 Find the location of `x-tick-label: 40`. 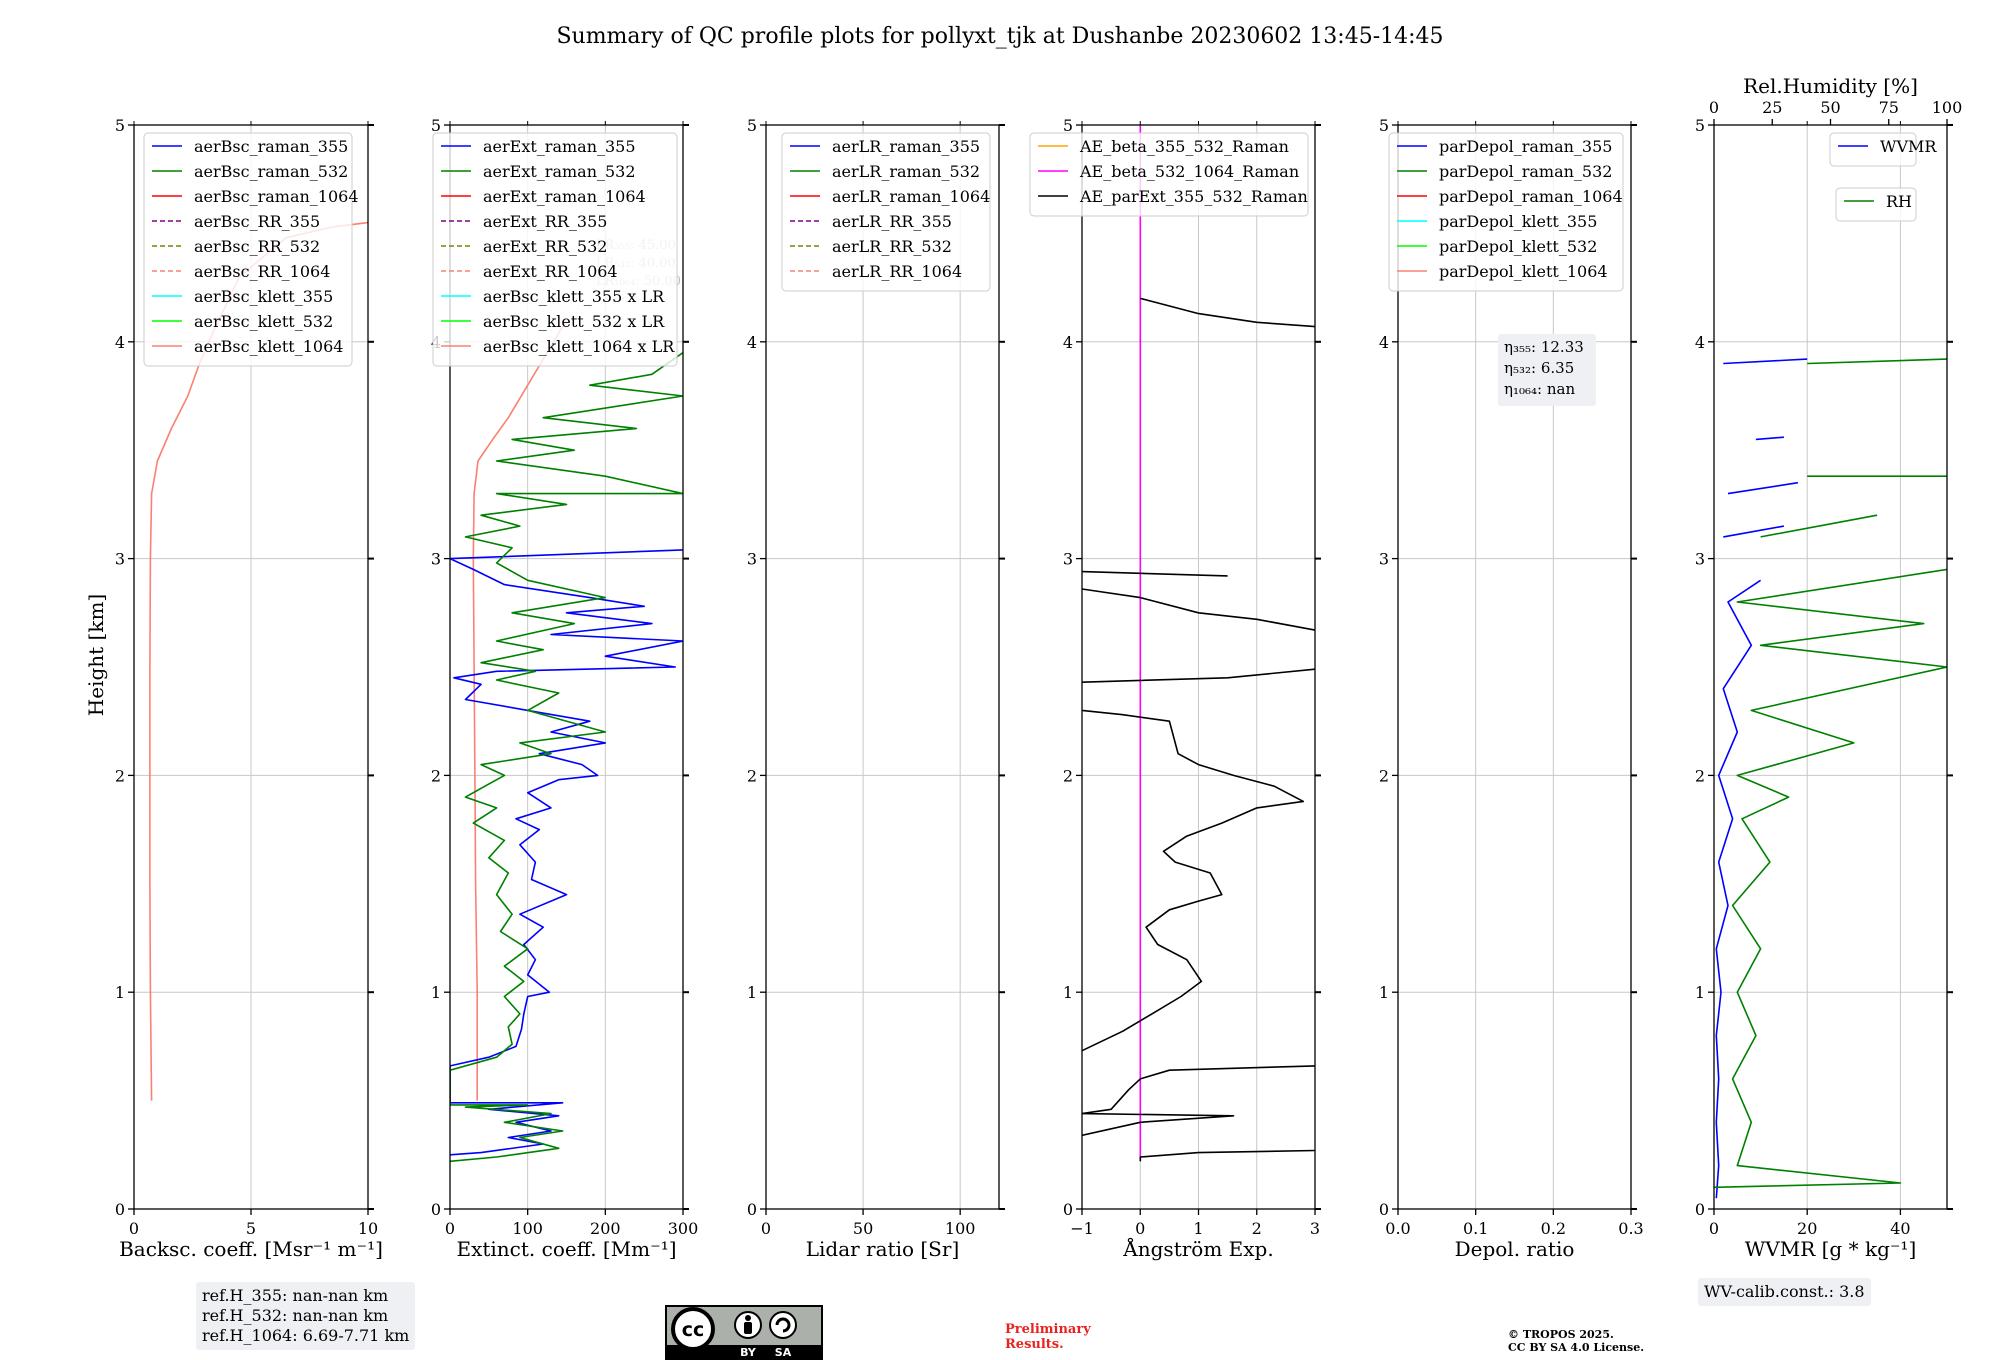

x-tick-label: 40 is located at coordinates (1900, 1228).